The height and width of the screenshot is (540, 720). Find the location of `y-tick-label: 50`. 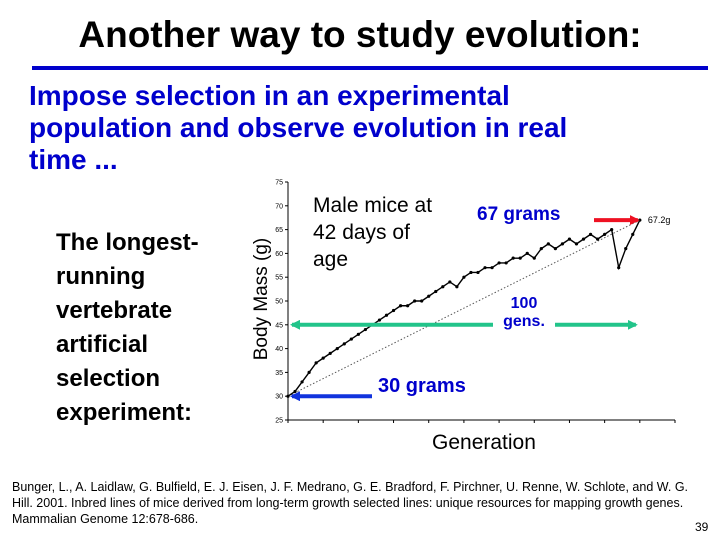

y-tick-label: 50 is located at coordinates (279, 302).